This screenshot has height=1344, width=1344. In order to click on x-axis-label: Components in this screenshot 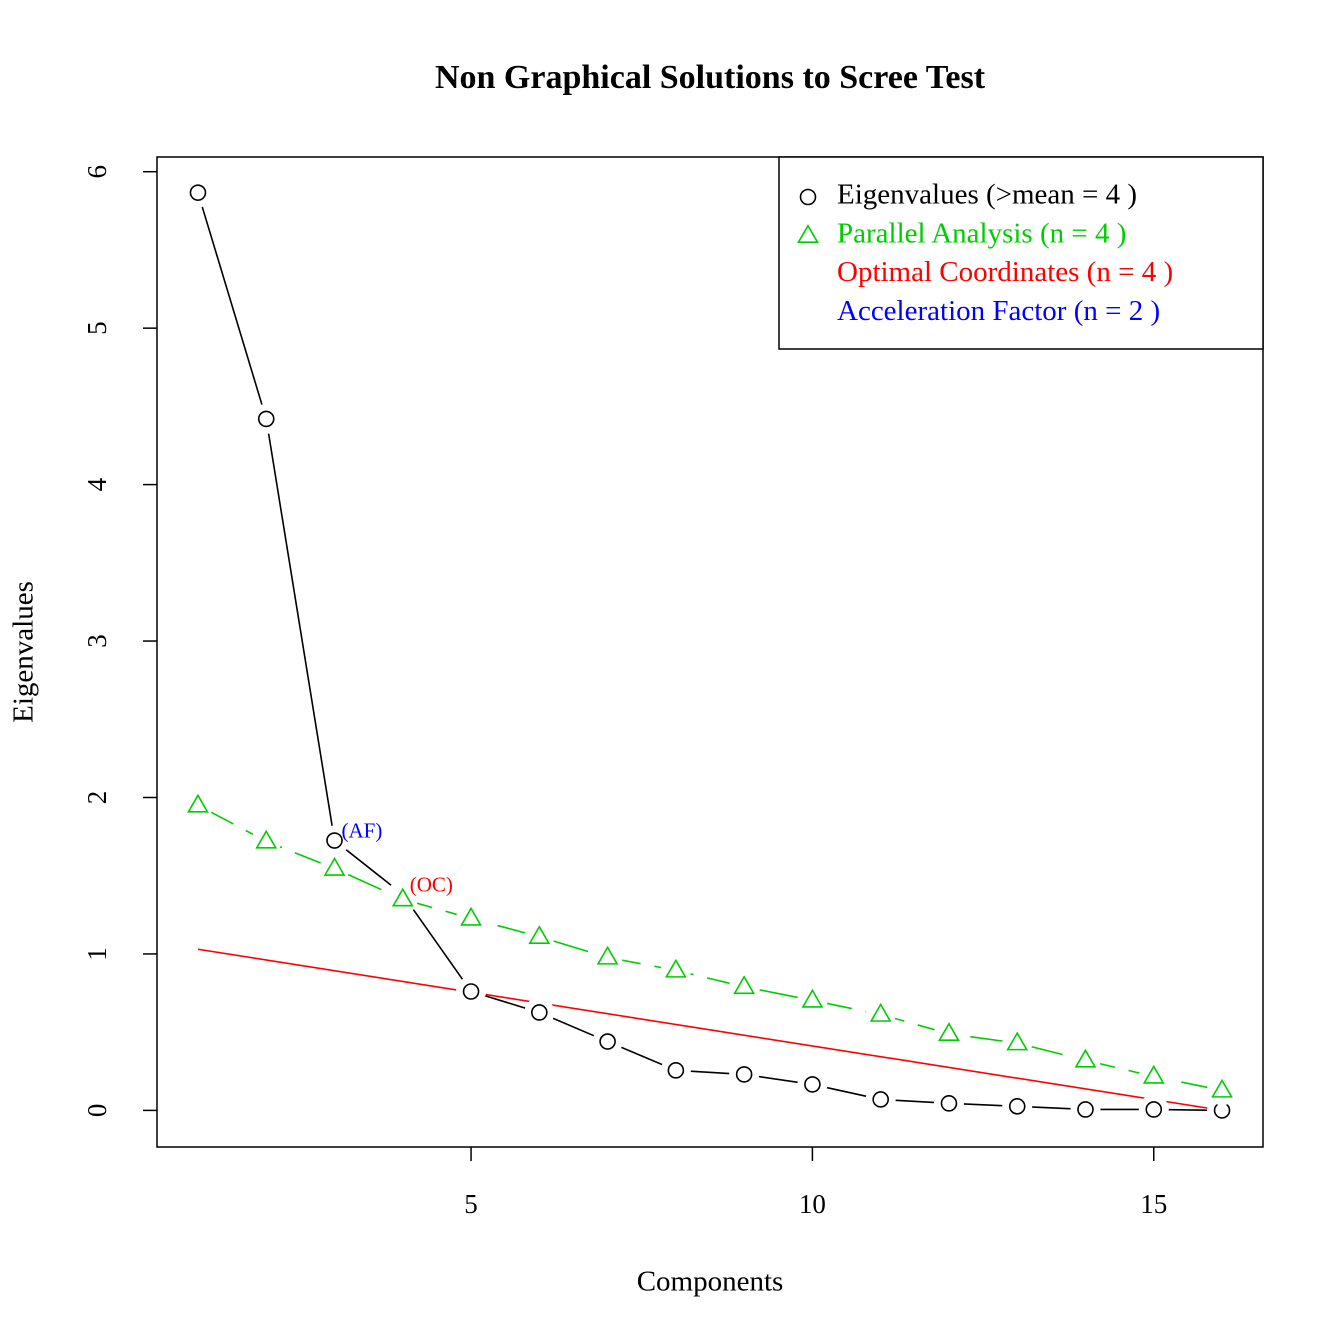, I will do `click(710, 1282)`.